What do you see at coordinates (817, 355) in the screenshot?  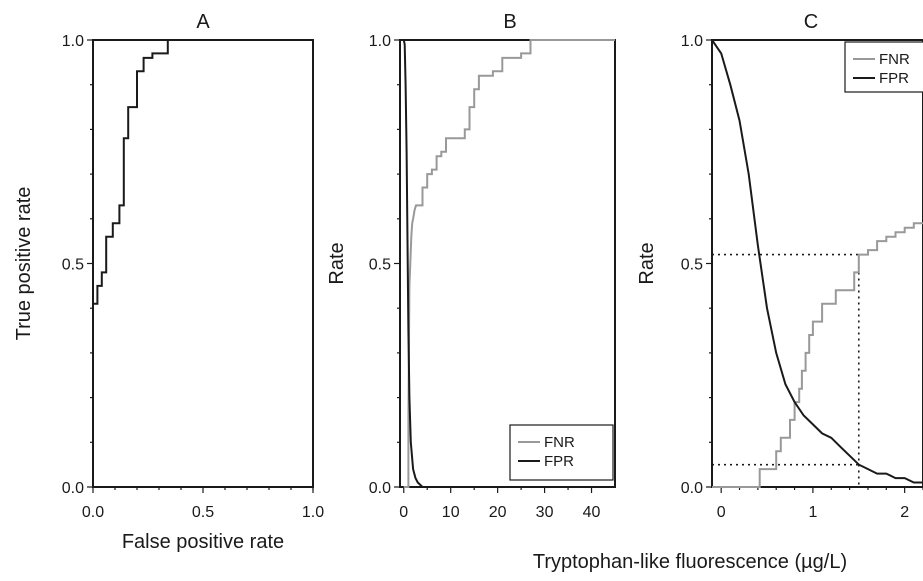 I see `series-line-fnr` at bounding box center [817, 355].